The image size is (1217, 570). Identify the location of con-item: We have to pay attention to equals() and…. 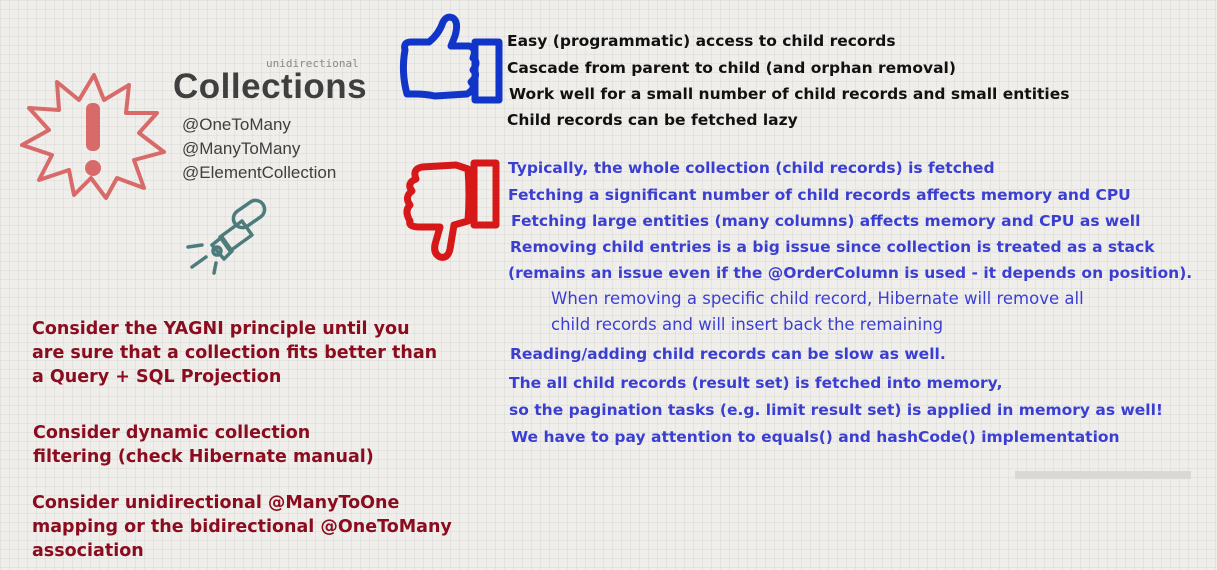
(815, 437).